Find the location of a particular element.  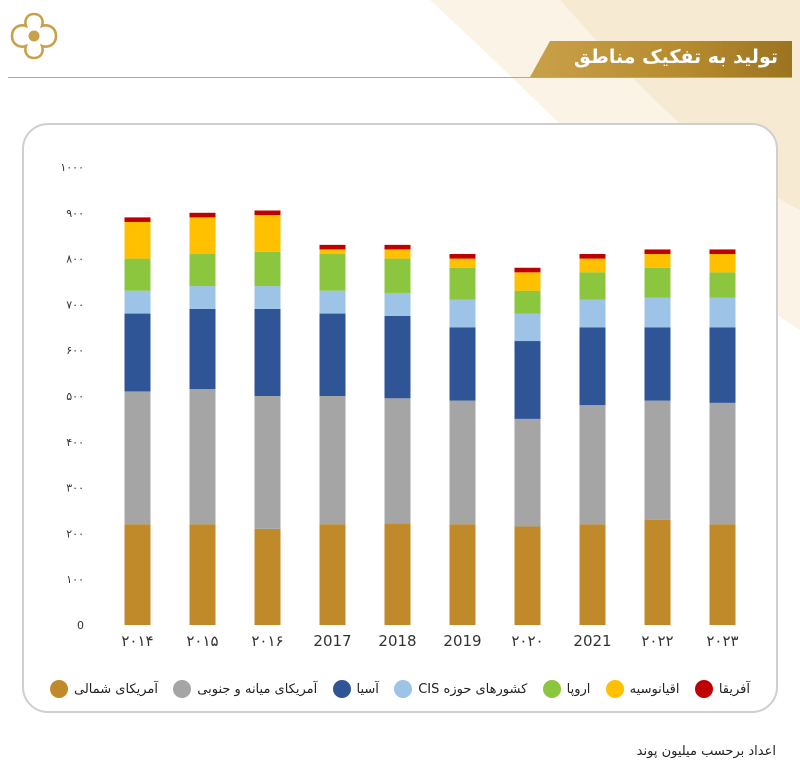

y-tick-label: ۶۰۰ is located at coordinates (75, 350).